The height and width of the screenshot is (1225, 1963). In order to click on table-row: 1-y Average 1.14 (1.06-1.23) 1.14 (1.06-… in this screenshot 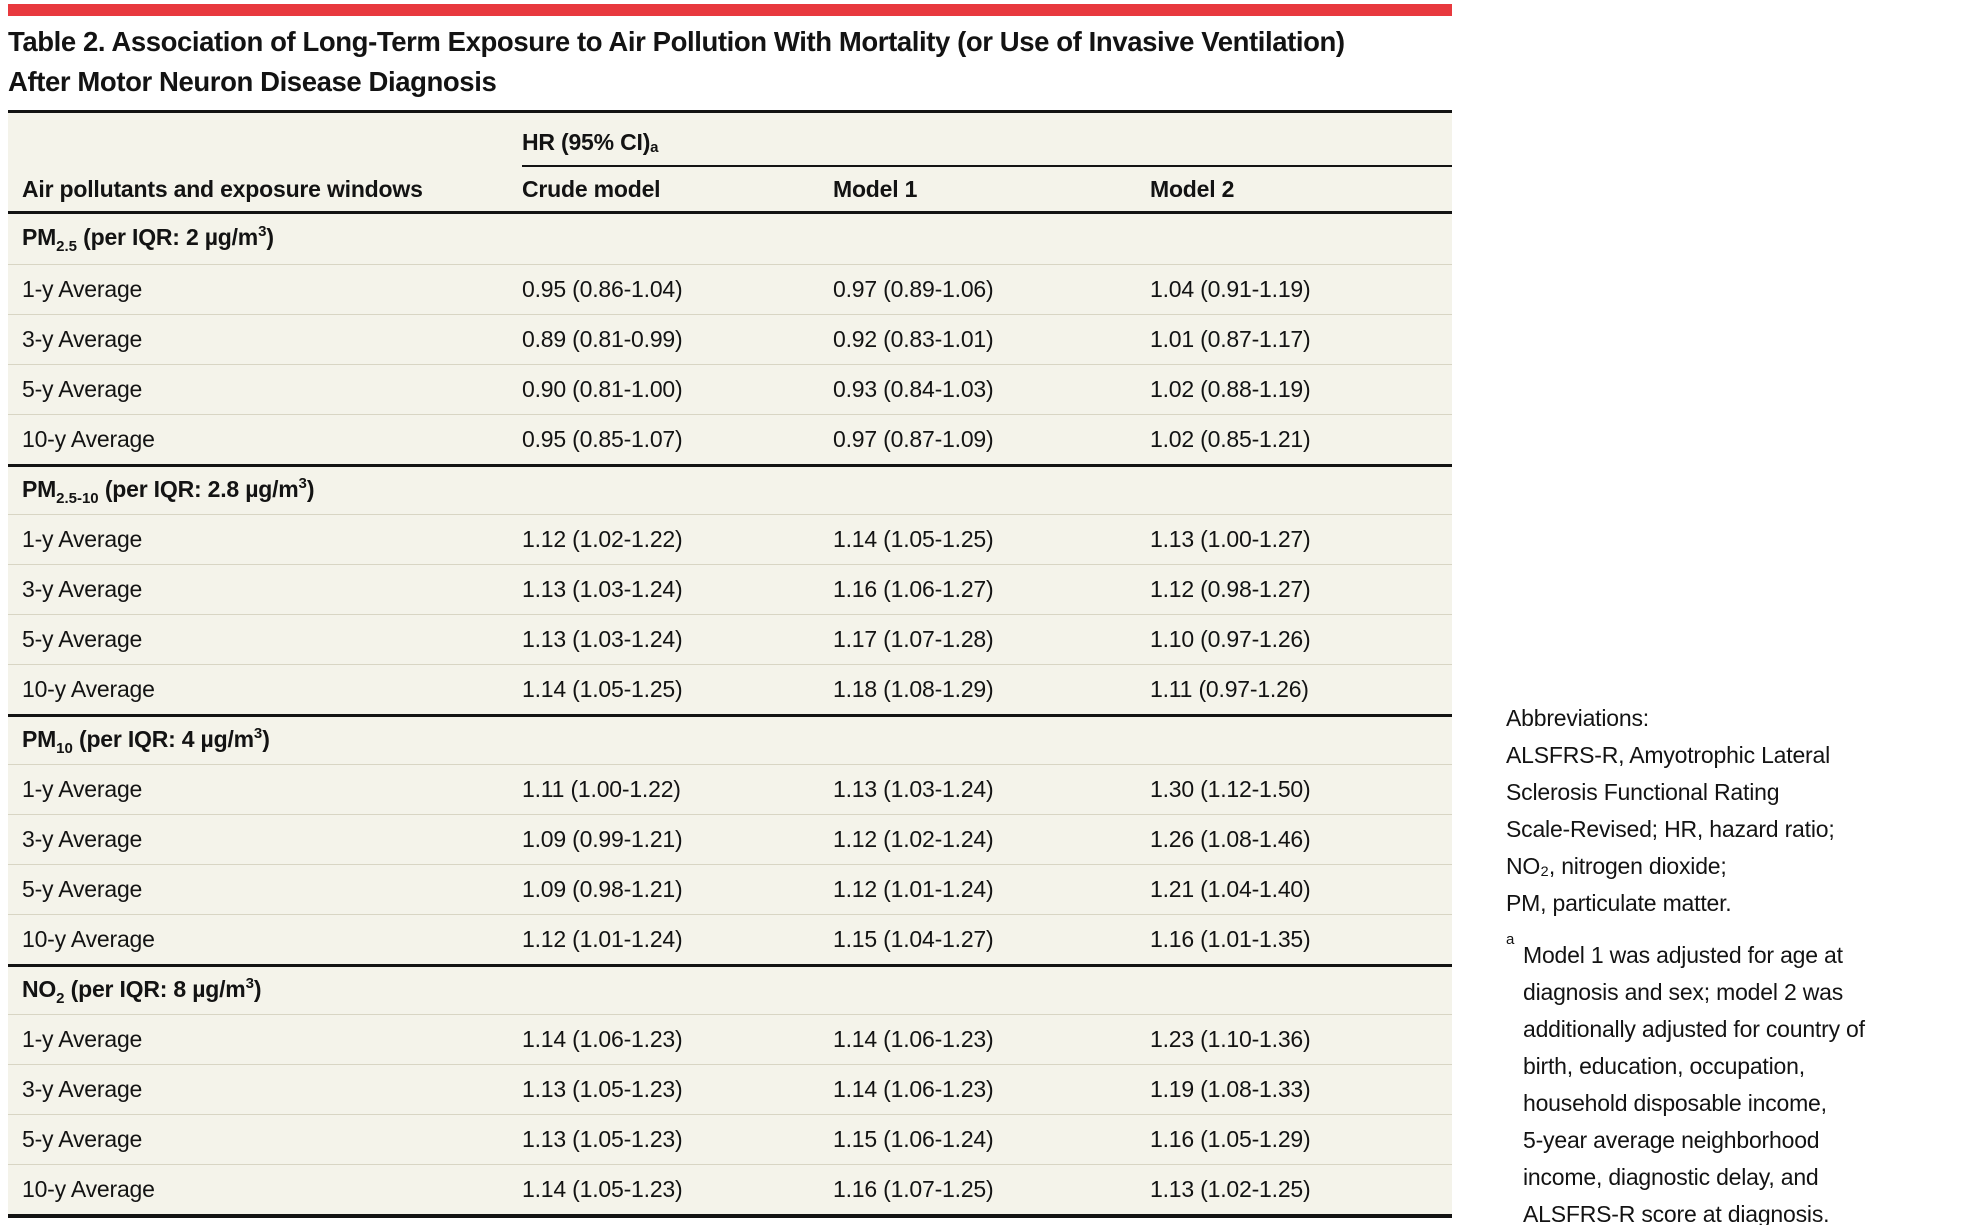, I will do `click(730, 1039)`.